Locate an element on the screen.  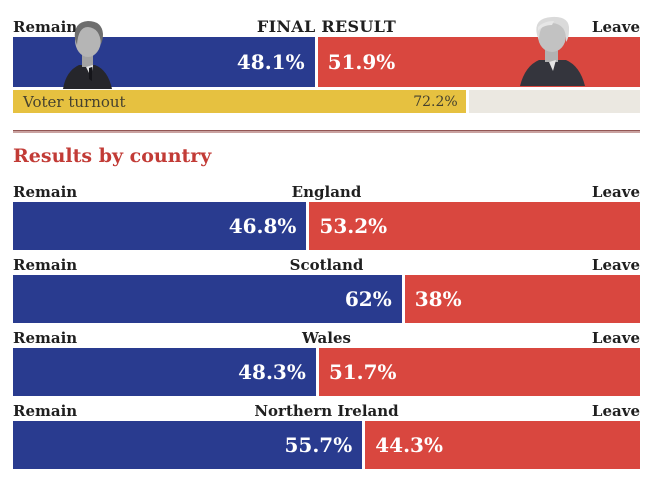
country-name: England is located at coordinates (326, 192).